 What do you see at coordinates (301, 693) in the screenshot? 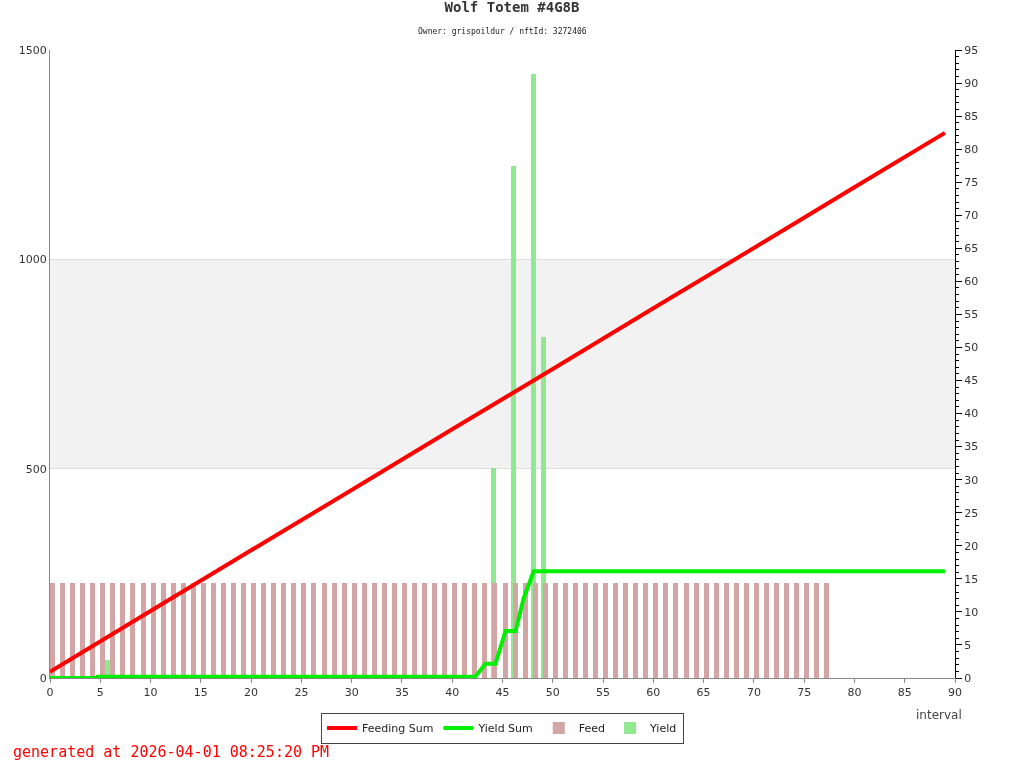
I see `x-tick-label: 25` at bounding box center [301, 693].